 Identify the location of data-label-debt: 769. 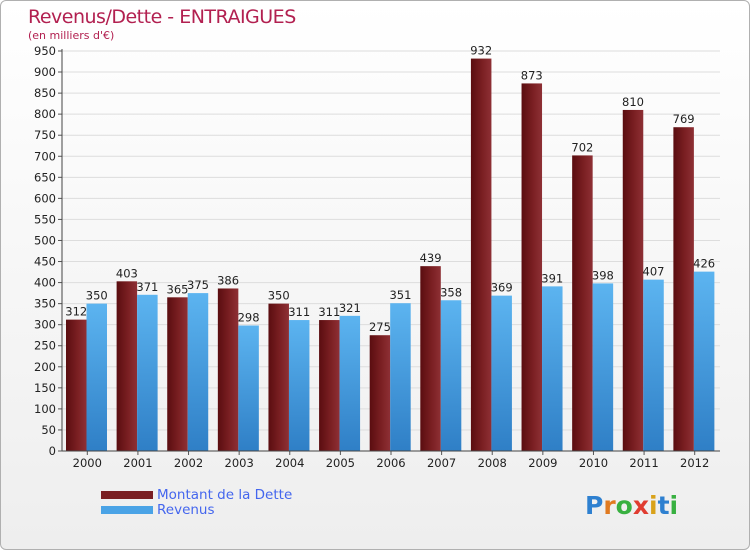
(684, 119).